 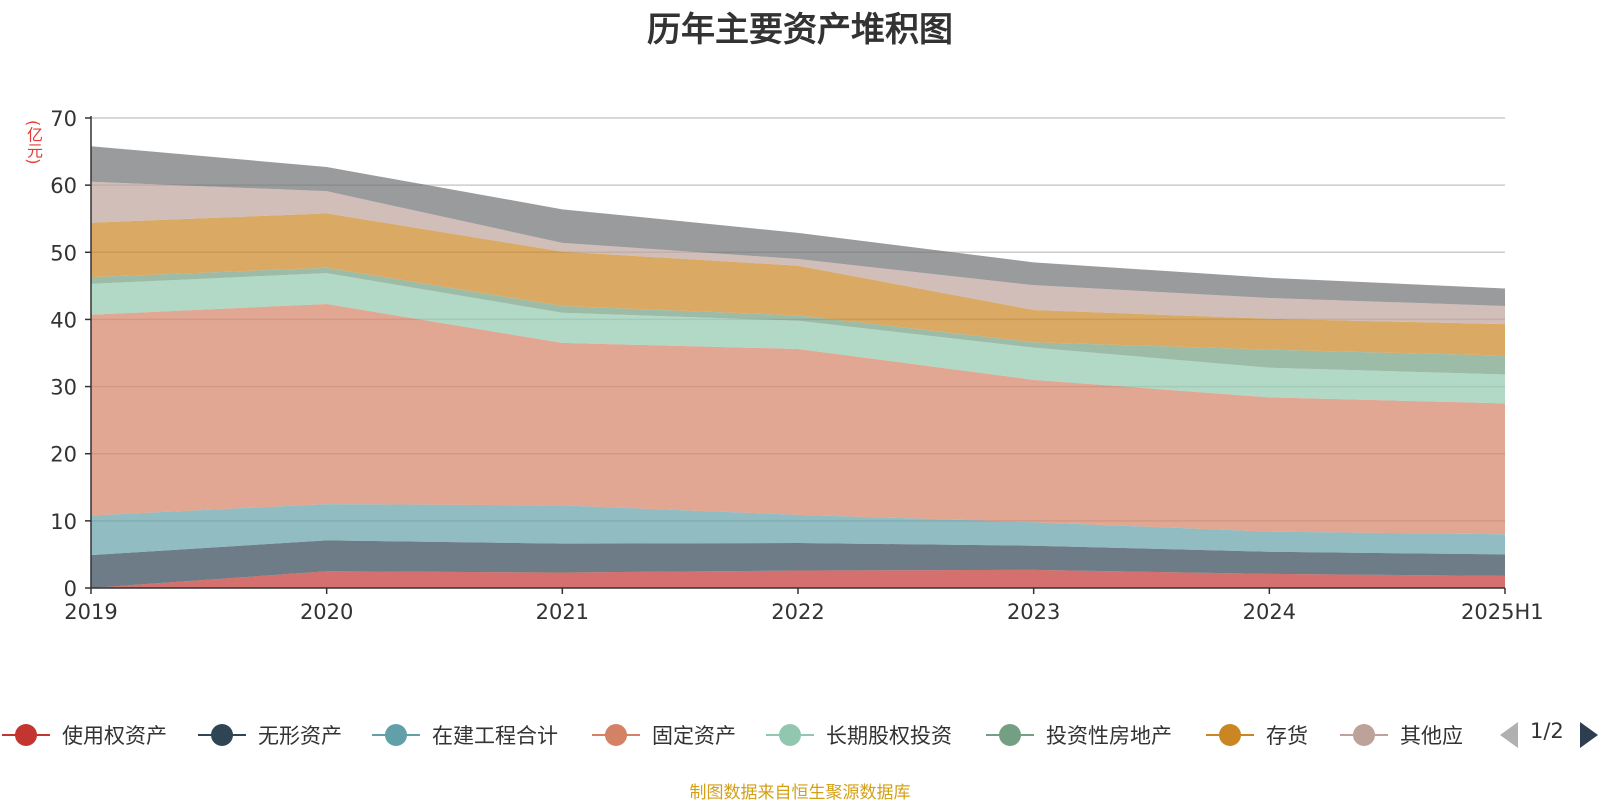 What do you see at coordinates (1547, 731) in the screenshot?
I see `pager-page-indicator: 1/2` at bounding box center [1547, 731].